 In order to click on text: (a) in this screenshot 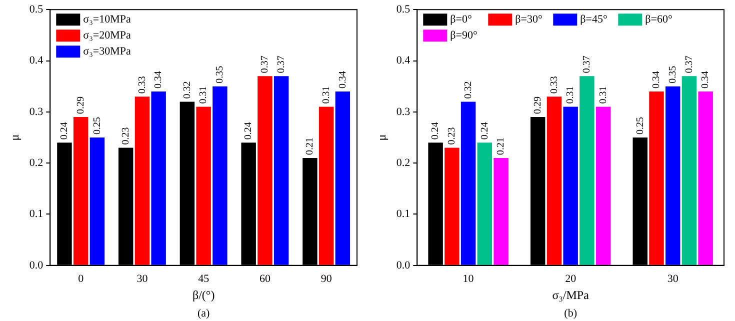, I will do `click(203, 313)`.